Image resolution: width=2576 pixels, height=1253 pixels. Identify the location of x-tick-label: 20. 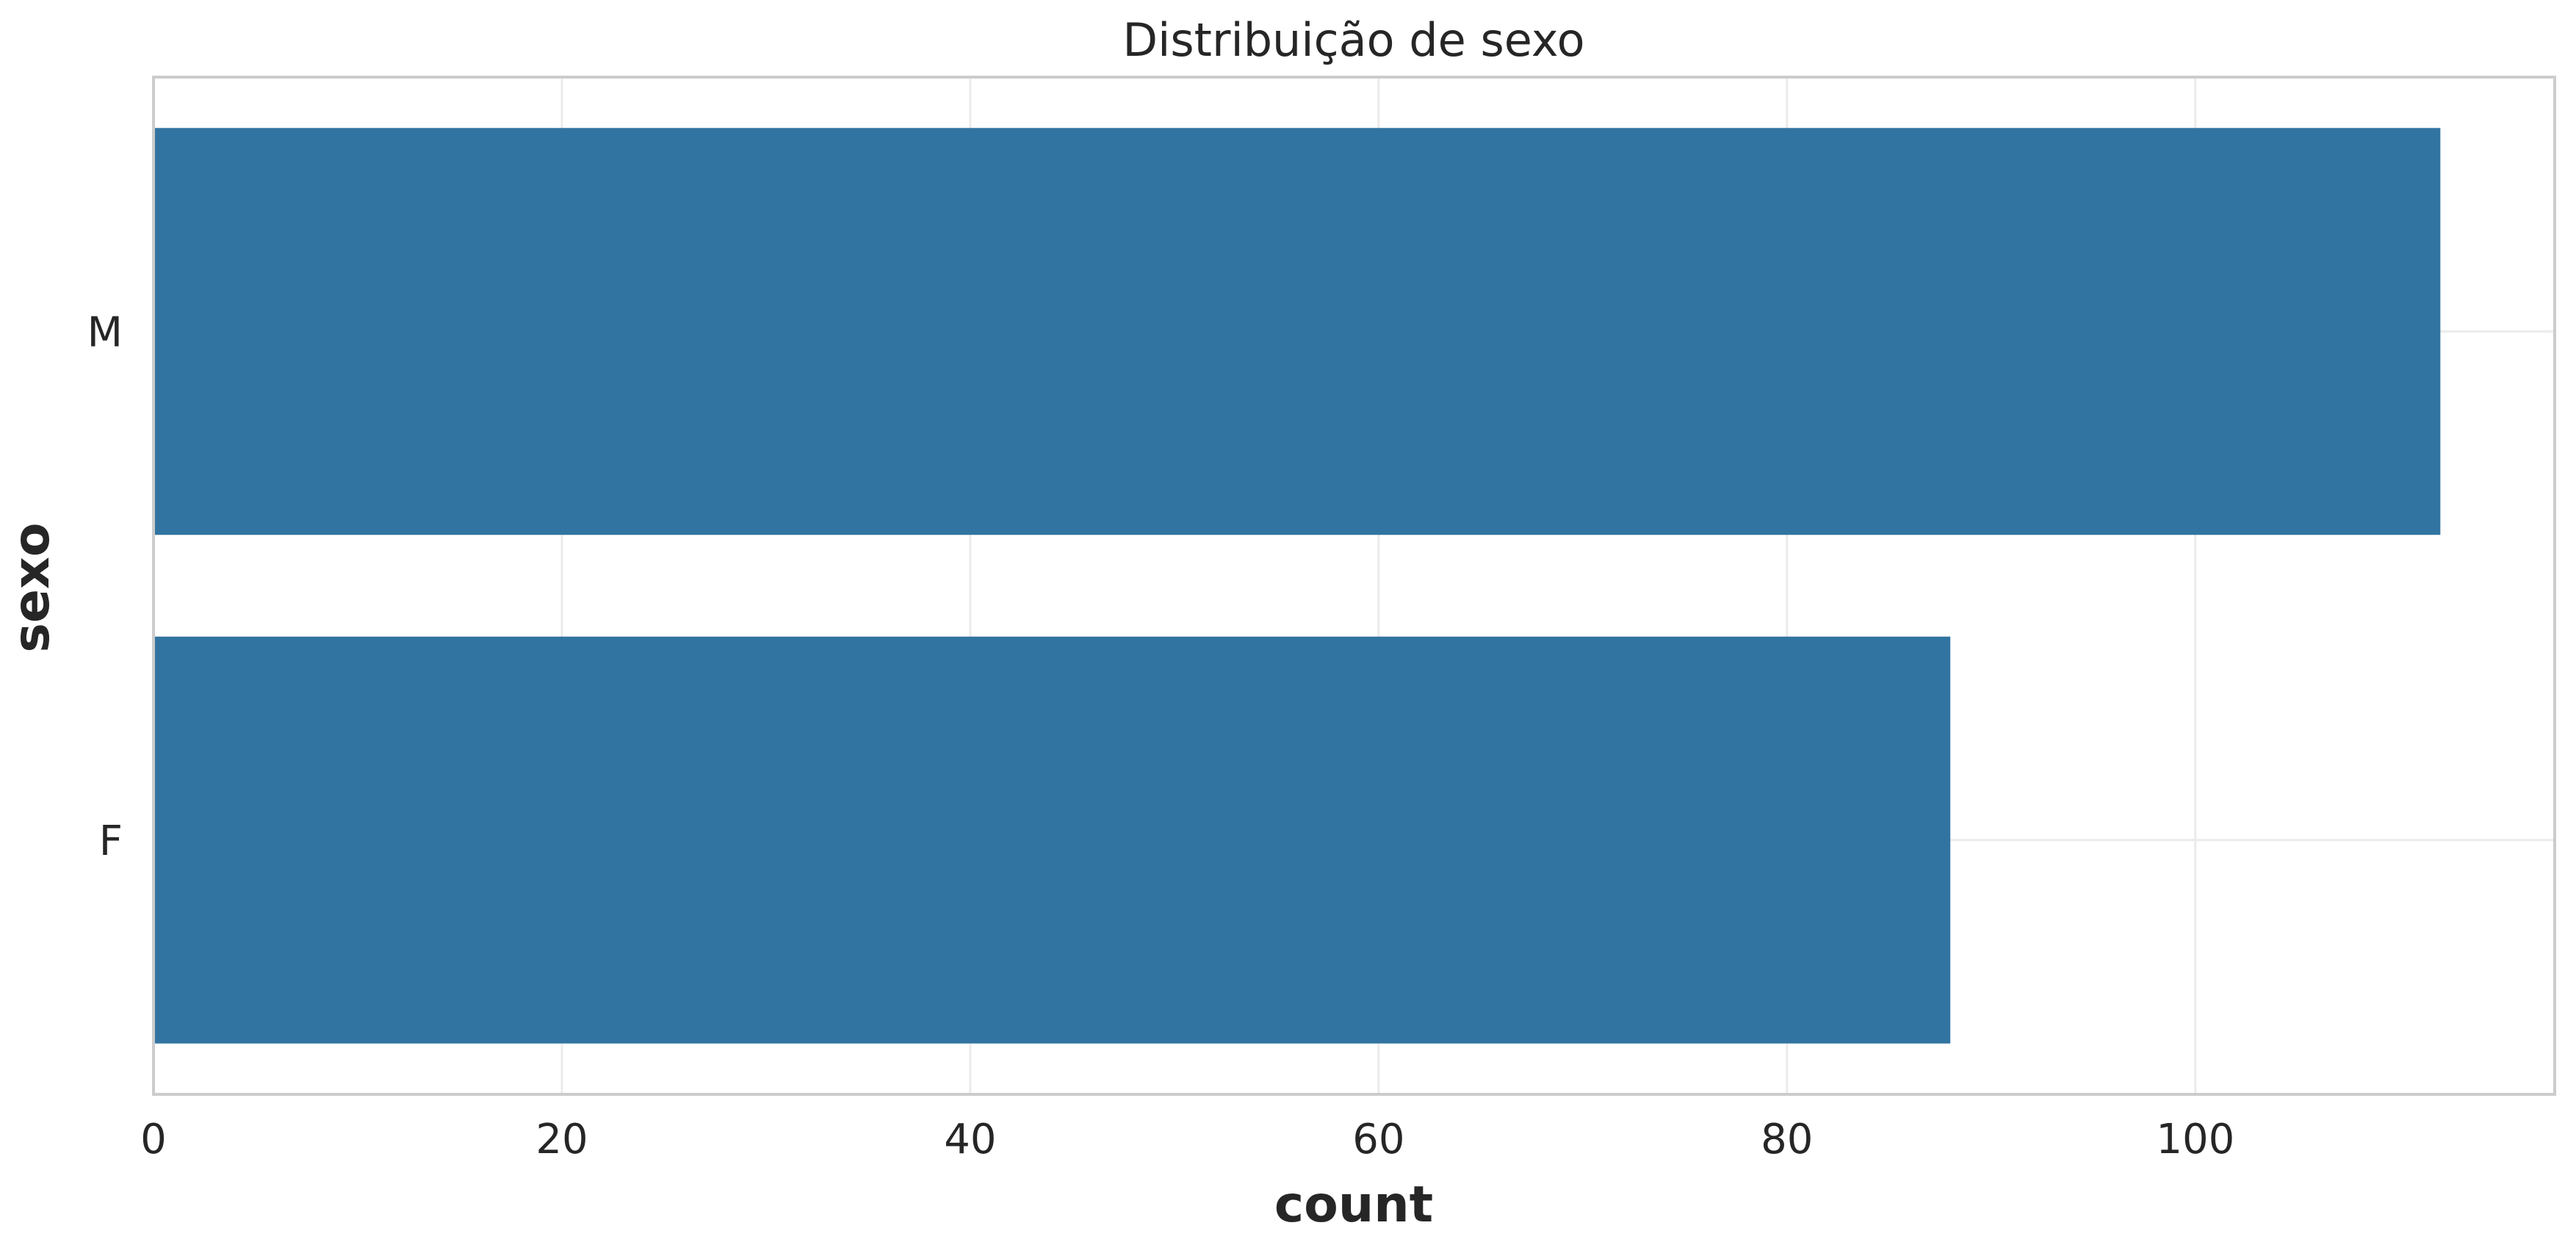
(561, 1139).